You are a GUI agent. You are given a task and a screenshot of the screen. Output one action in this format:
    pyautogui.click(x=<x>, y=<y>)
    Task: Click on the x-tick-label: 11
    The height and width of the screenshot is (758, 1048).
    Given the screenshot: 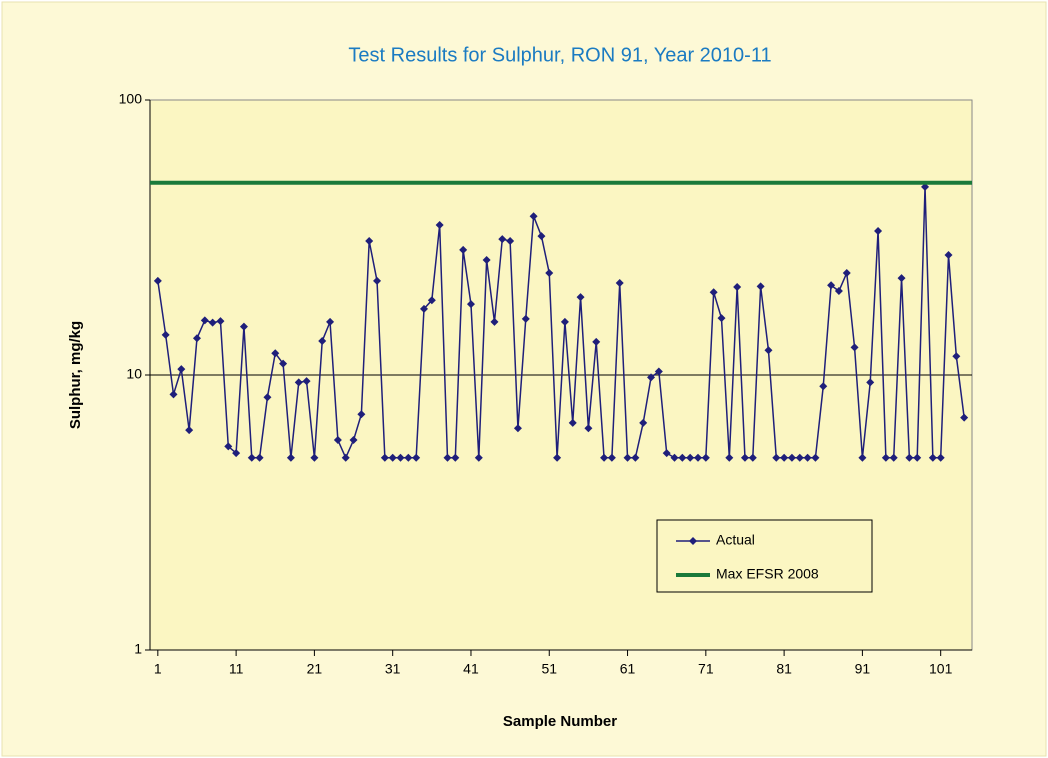 What is the action you would take?
    pyautogui.click(x=236, y=669)
    